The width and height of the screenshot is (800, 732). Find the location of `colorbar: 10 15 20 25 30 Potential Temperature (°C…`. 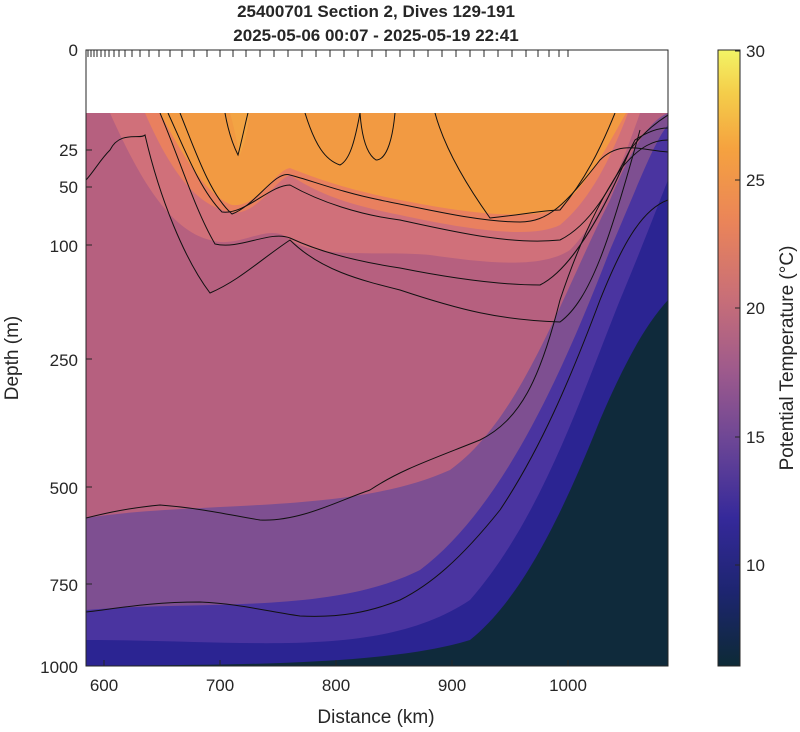

colorbar: 10 15 20 25 30 Potential Temperature (°C… is located at coordinates (757, 354).